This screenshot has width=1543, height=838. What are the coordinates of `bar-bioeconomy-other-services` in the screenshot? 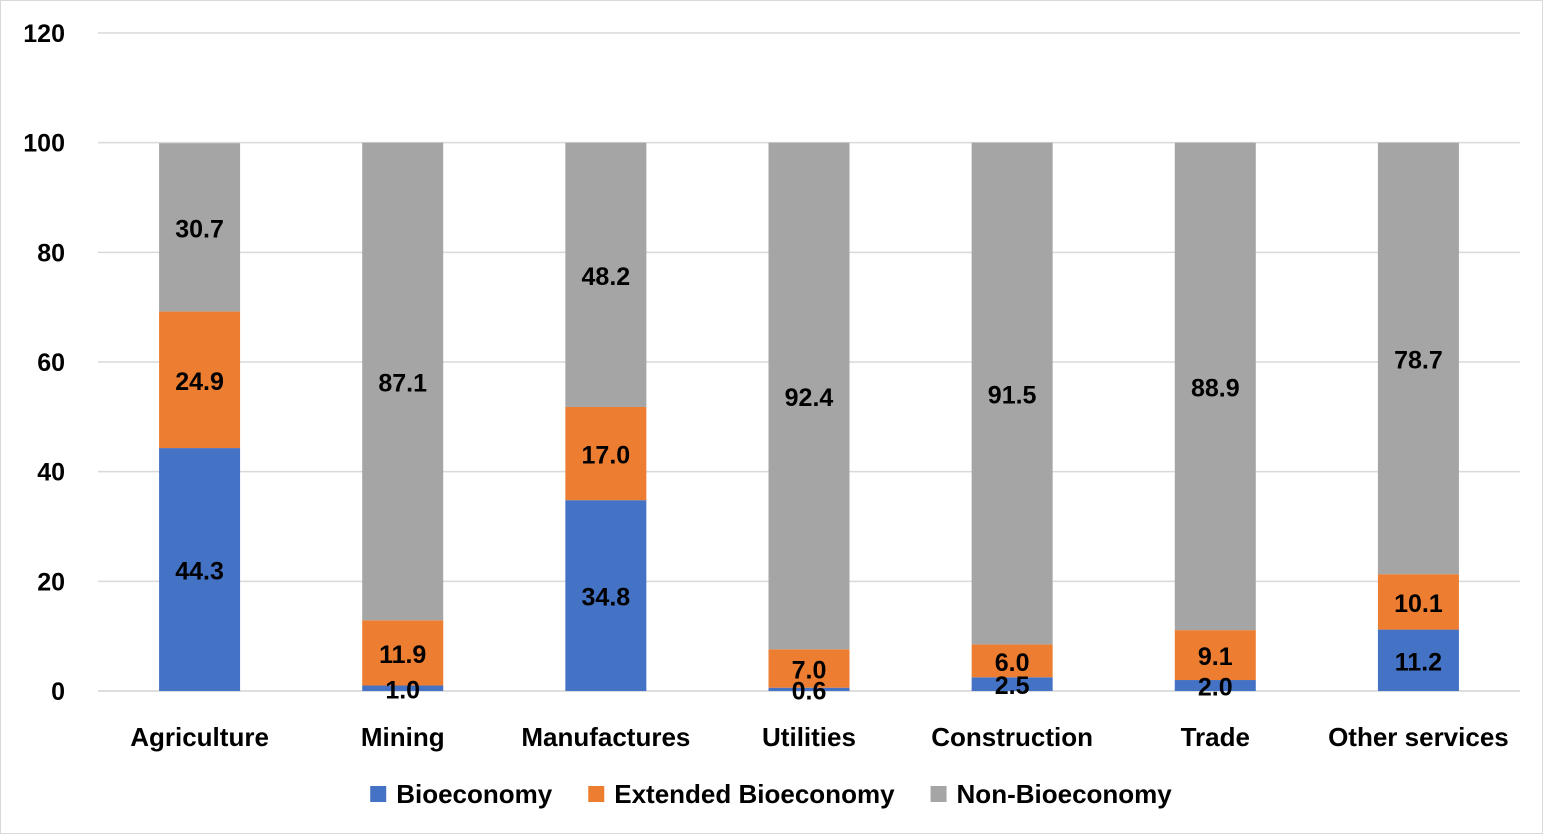 It's located at (1418, 660).